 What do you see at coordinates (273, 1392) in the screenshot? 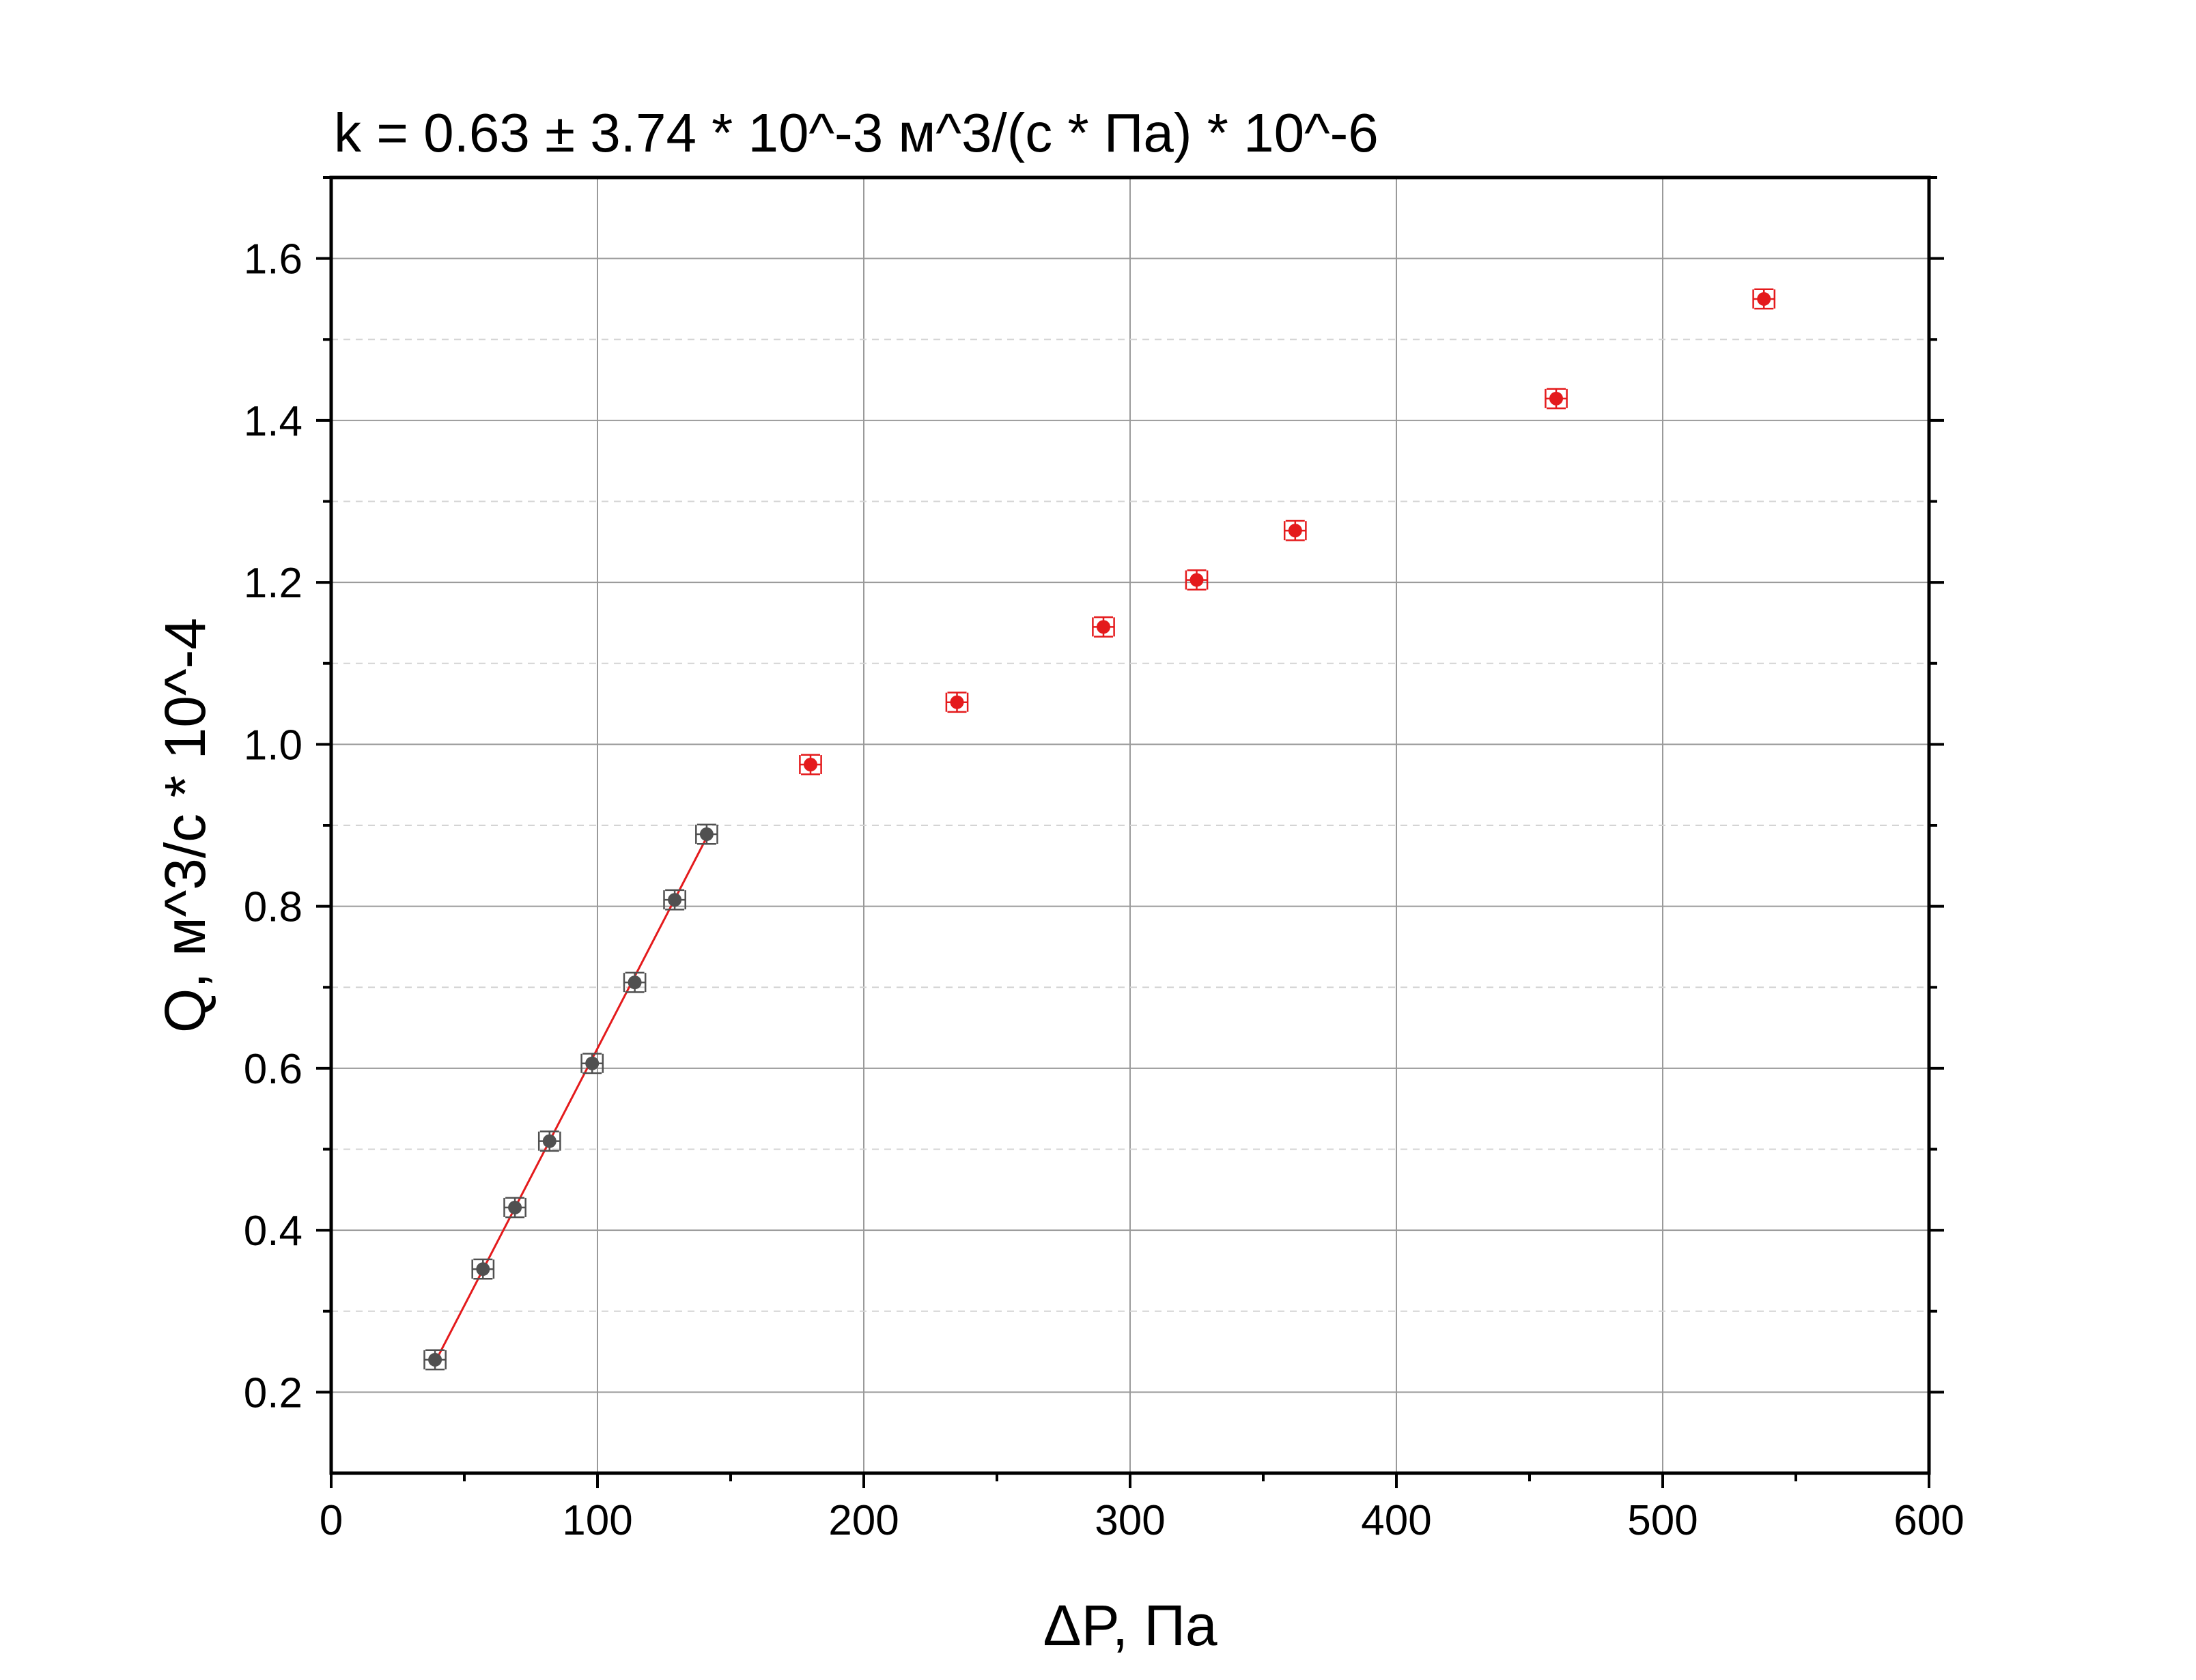
I see `y-tick-label: 0.2` at bounding box center [273, 1392].